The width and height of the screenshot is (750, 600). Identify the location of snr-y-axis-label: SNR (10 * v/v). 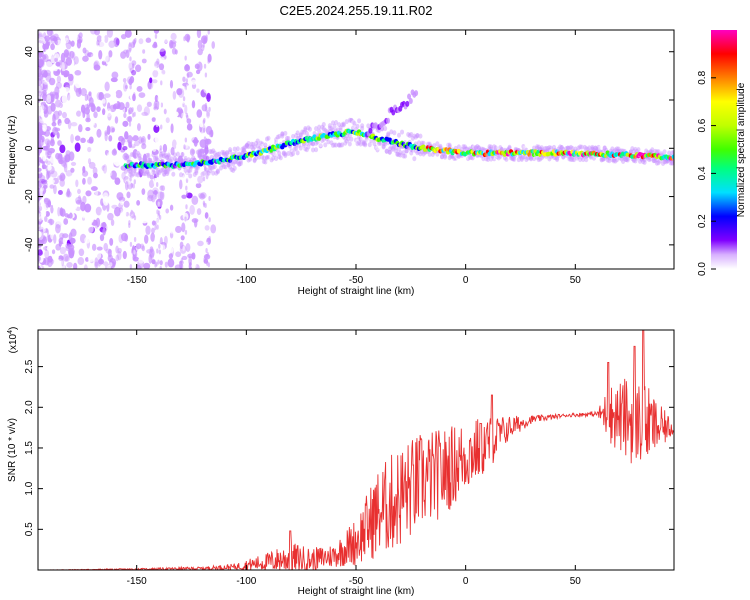
(12, 450).